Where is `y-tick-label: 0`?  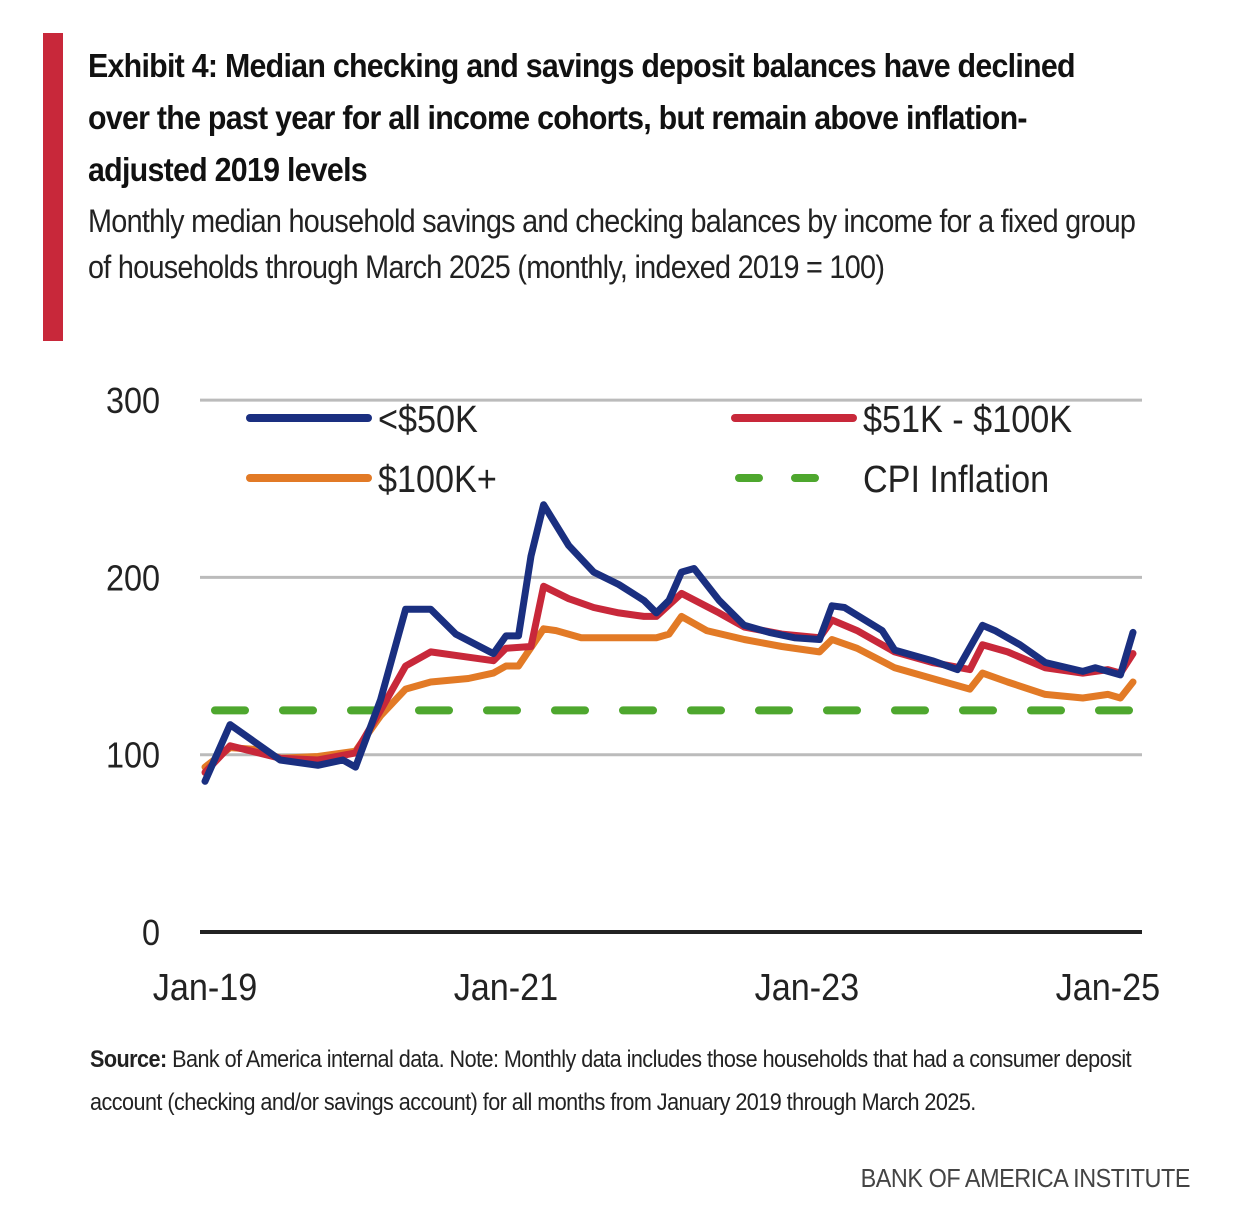
y-tick-label: 0 is located at coordinates (151, 933).